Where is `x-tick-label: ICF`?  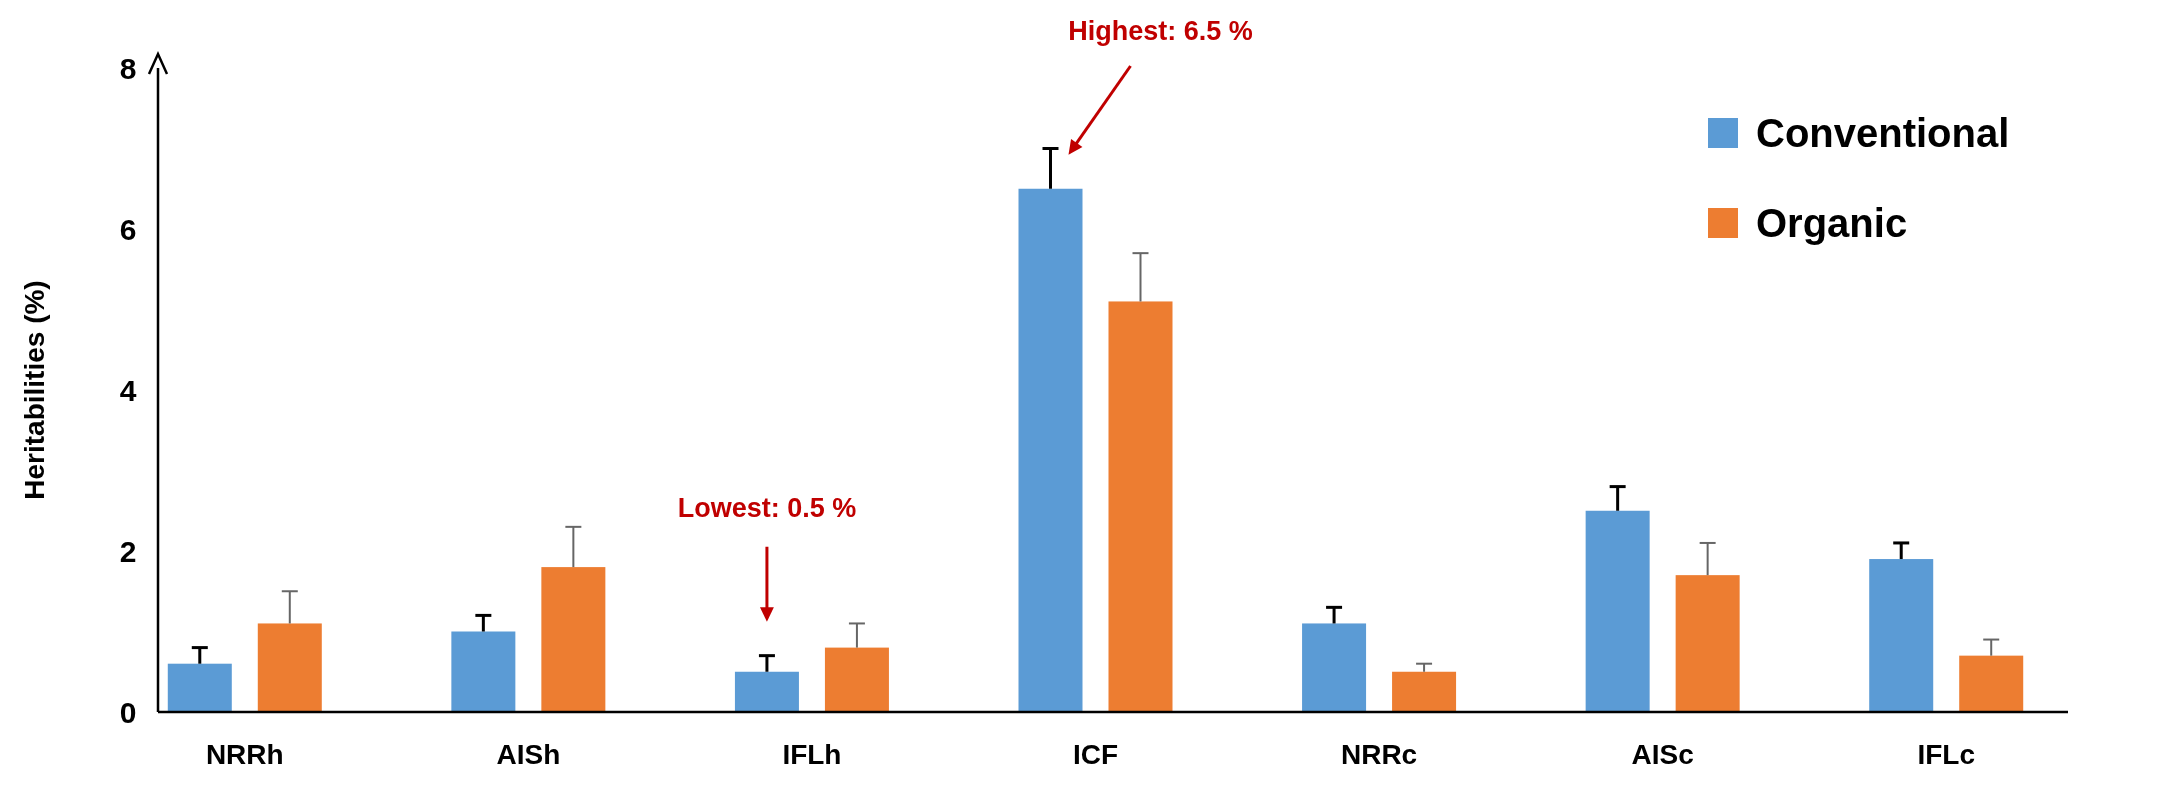 x-tick-label: ICF is located at coordinates (1095, 754).